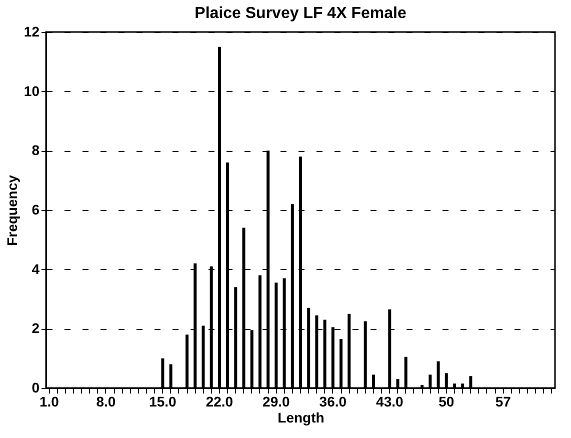 The height and width of the screenshot is (438, 571). I want to click on y-tick-label: 4, so click(36, 268).